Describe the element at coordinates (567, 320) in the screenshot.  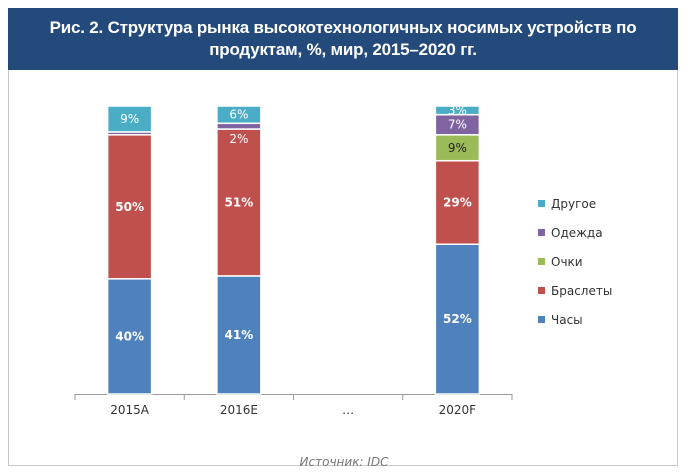
I see `legend-label: Часы` at that location.